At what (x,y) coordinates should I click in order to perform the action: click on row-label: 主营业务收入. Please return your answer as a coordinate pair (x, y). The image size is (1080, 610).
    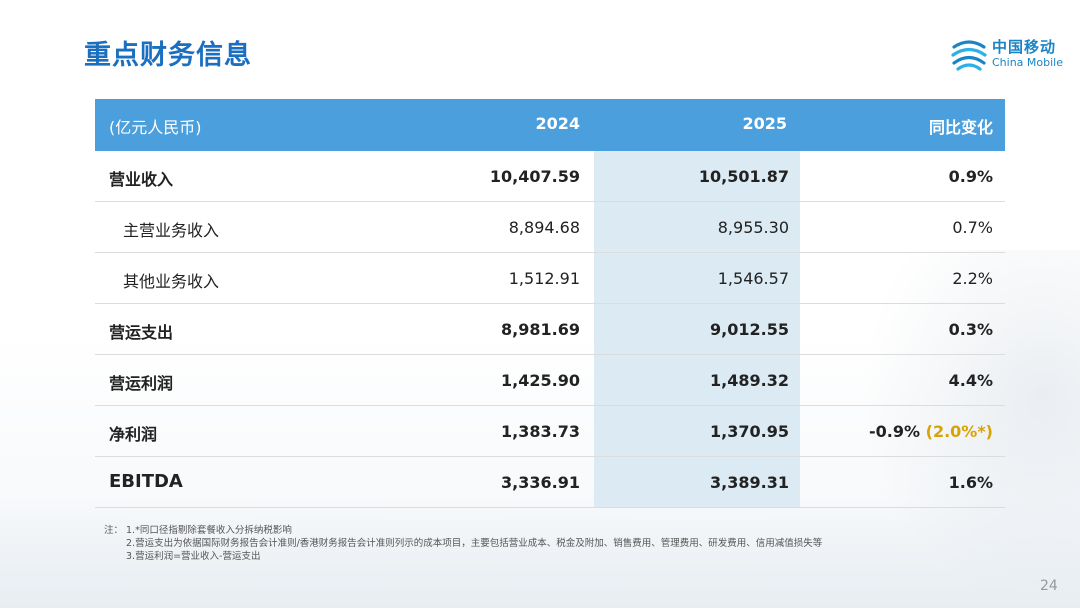
    Looking at the image, I should click on (171, 230).